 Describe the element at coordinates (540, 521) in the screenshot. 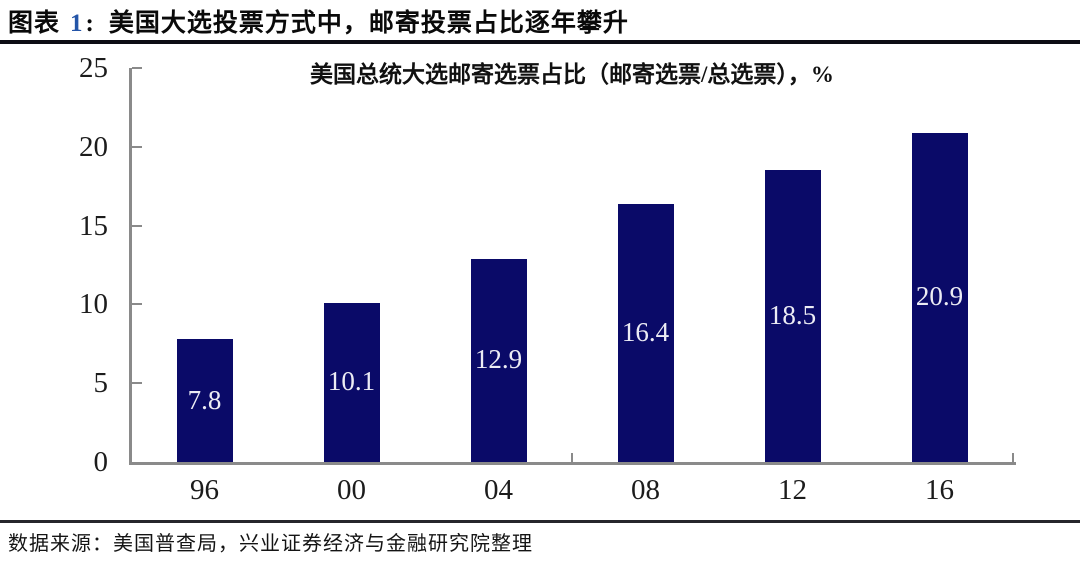

I see `footer-rule` at that location.